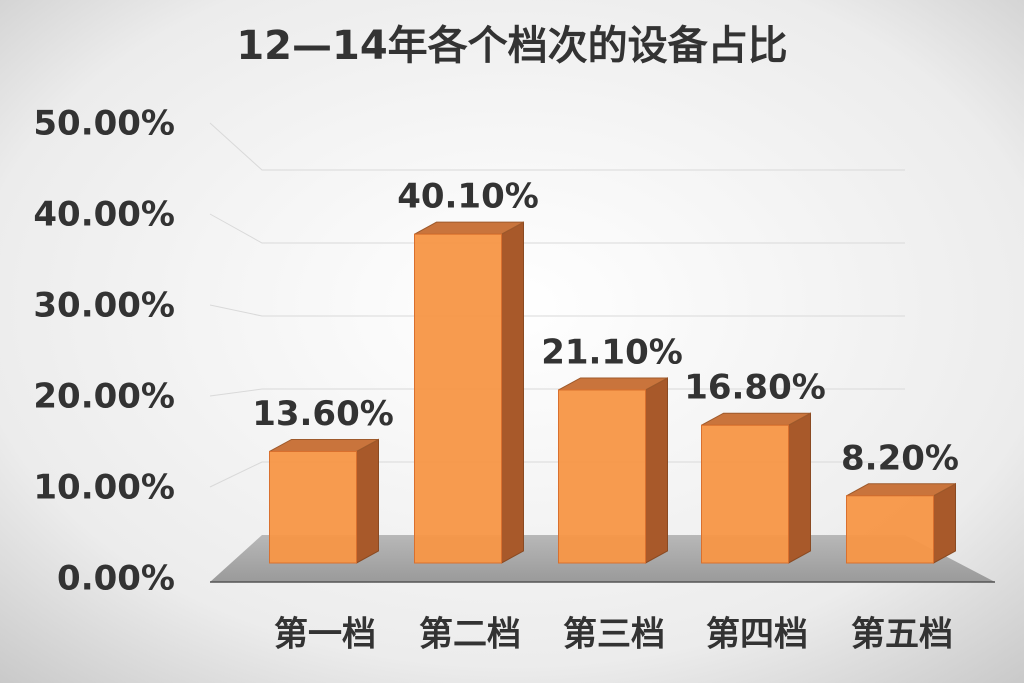 Image resolution: width=1024 pixels, height=683 pixels. I want to click on x-tick-label: 第五档, so click(902, 635).